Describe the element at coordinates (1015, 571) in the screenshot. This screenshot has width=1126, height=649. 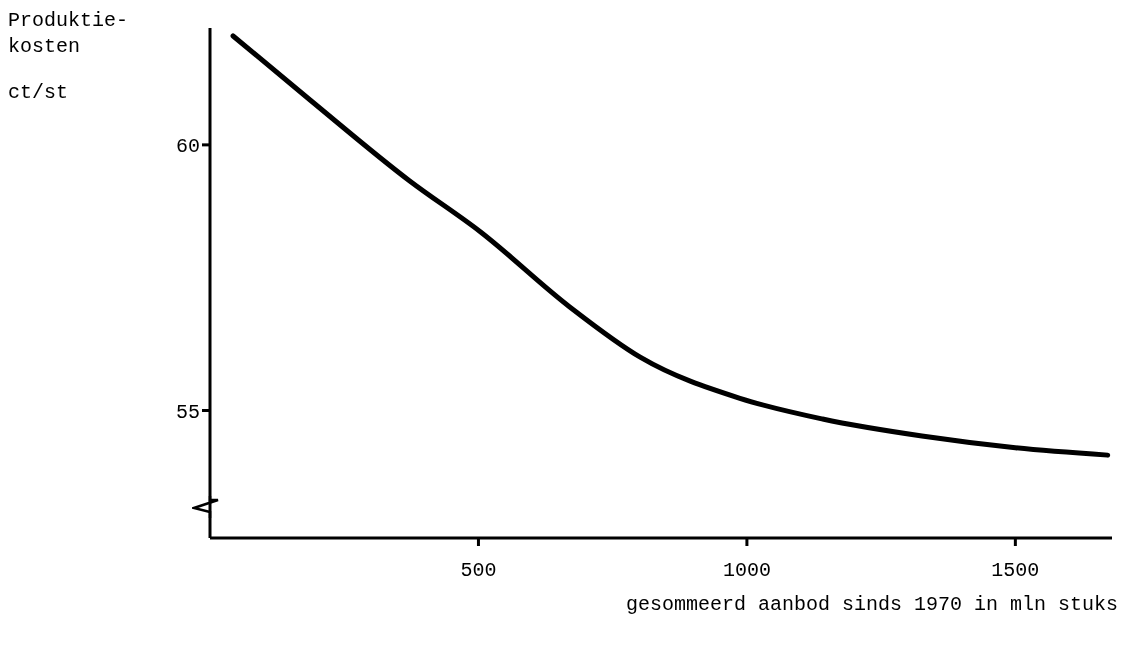
I see `x-tick-label: 1500` at that location.